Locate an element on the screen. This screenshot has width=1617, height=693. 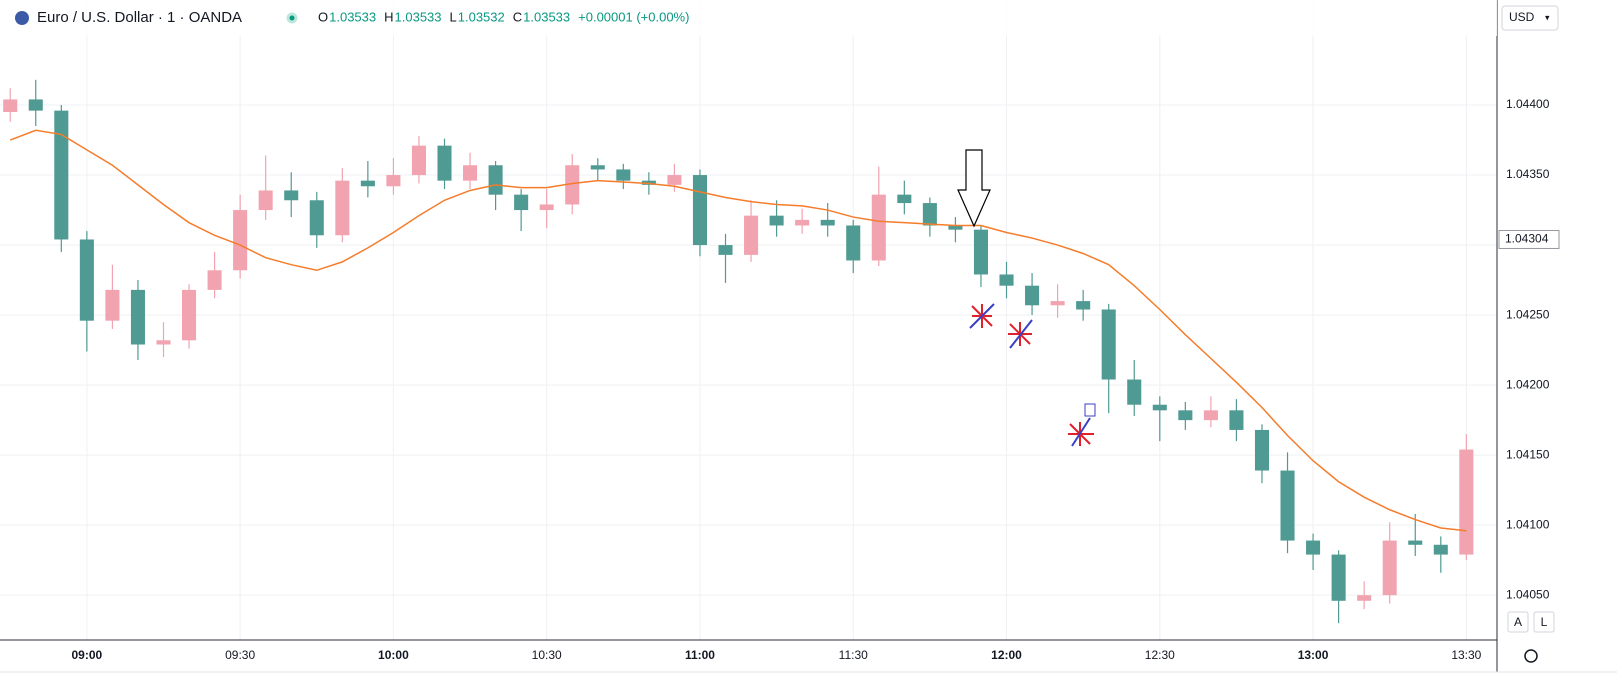
y-tick-label: 1.04050 is located at coordinates (1528, 594).